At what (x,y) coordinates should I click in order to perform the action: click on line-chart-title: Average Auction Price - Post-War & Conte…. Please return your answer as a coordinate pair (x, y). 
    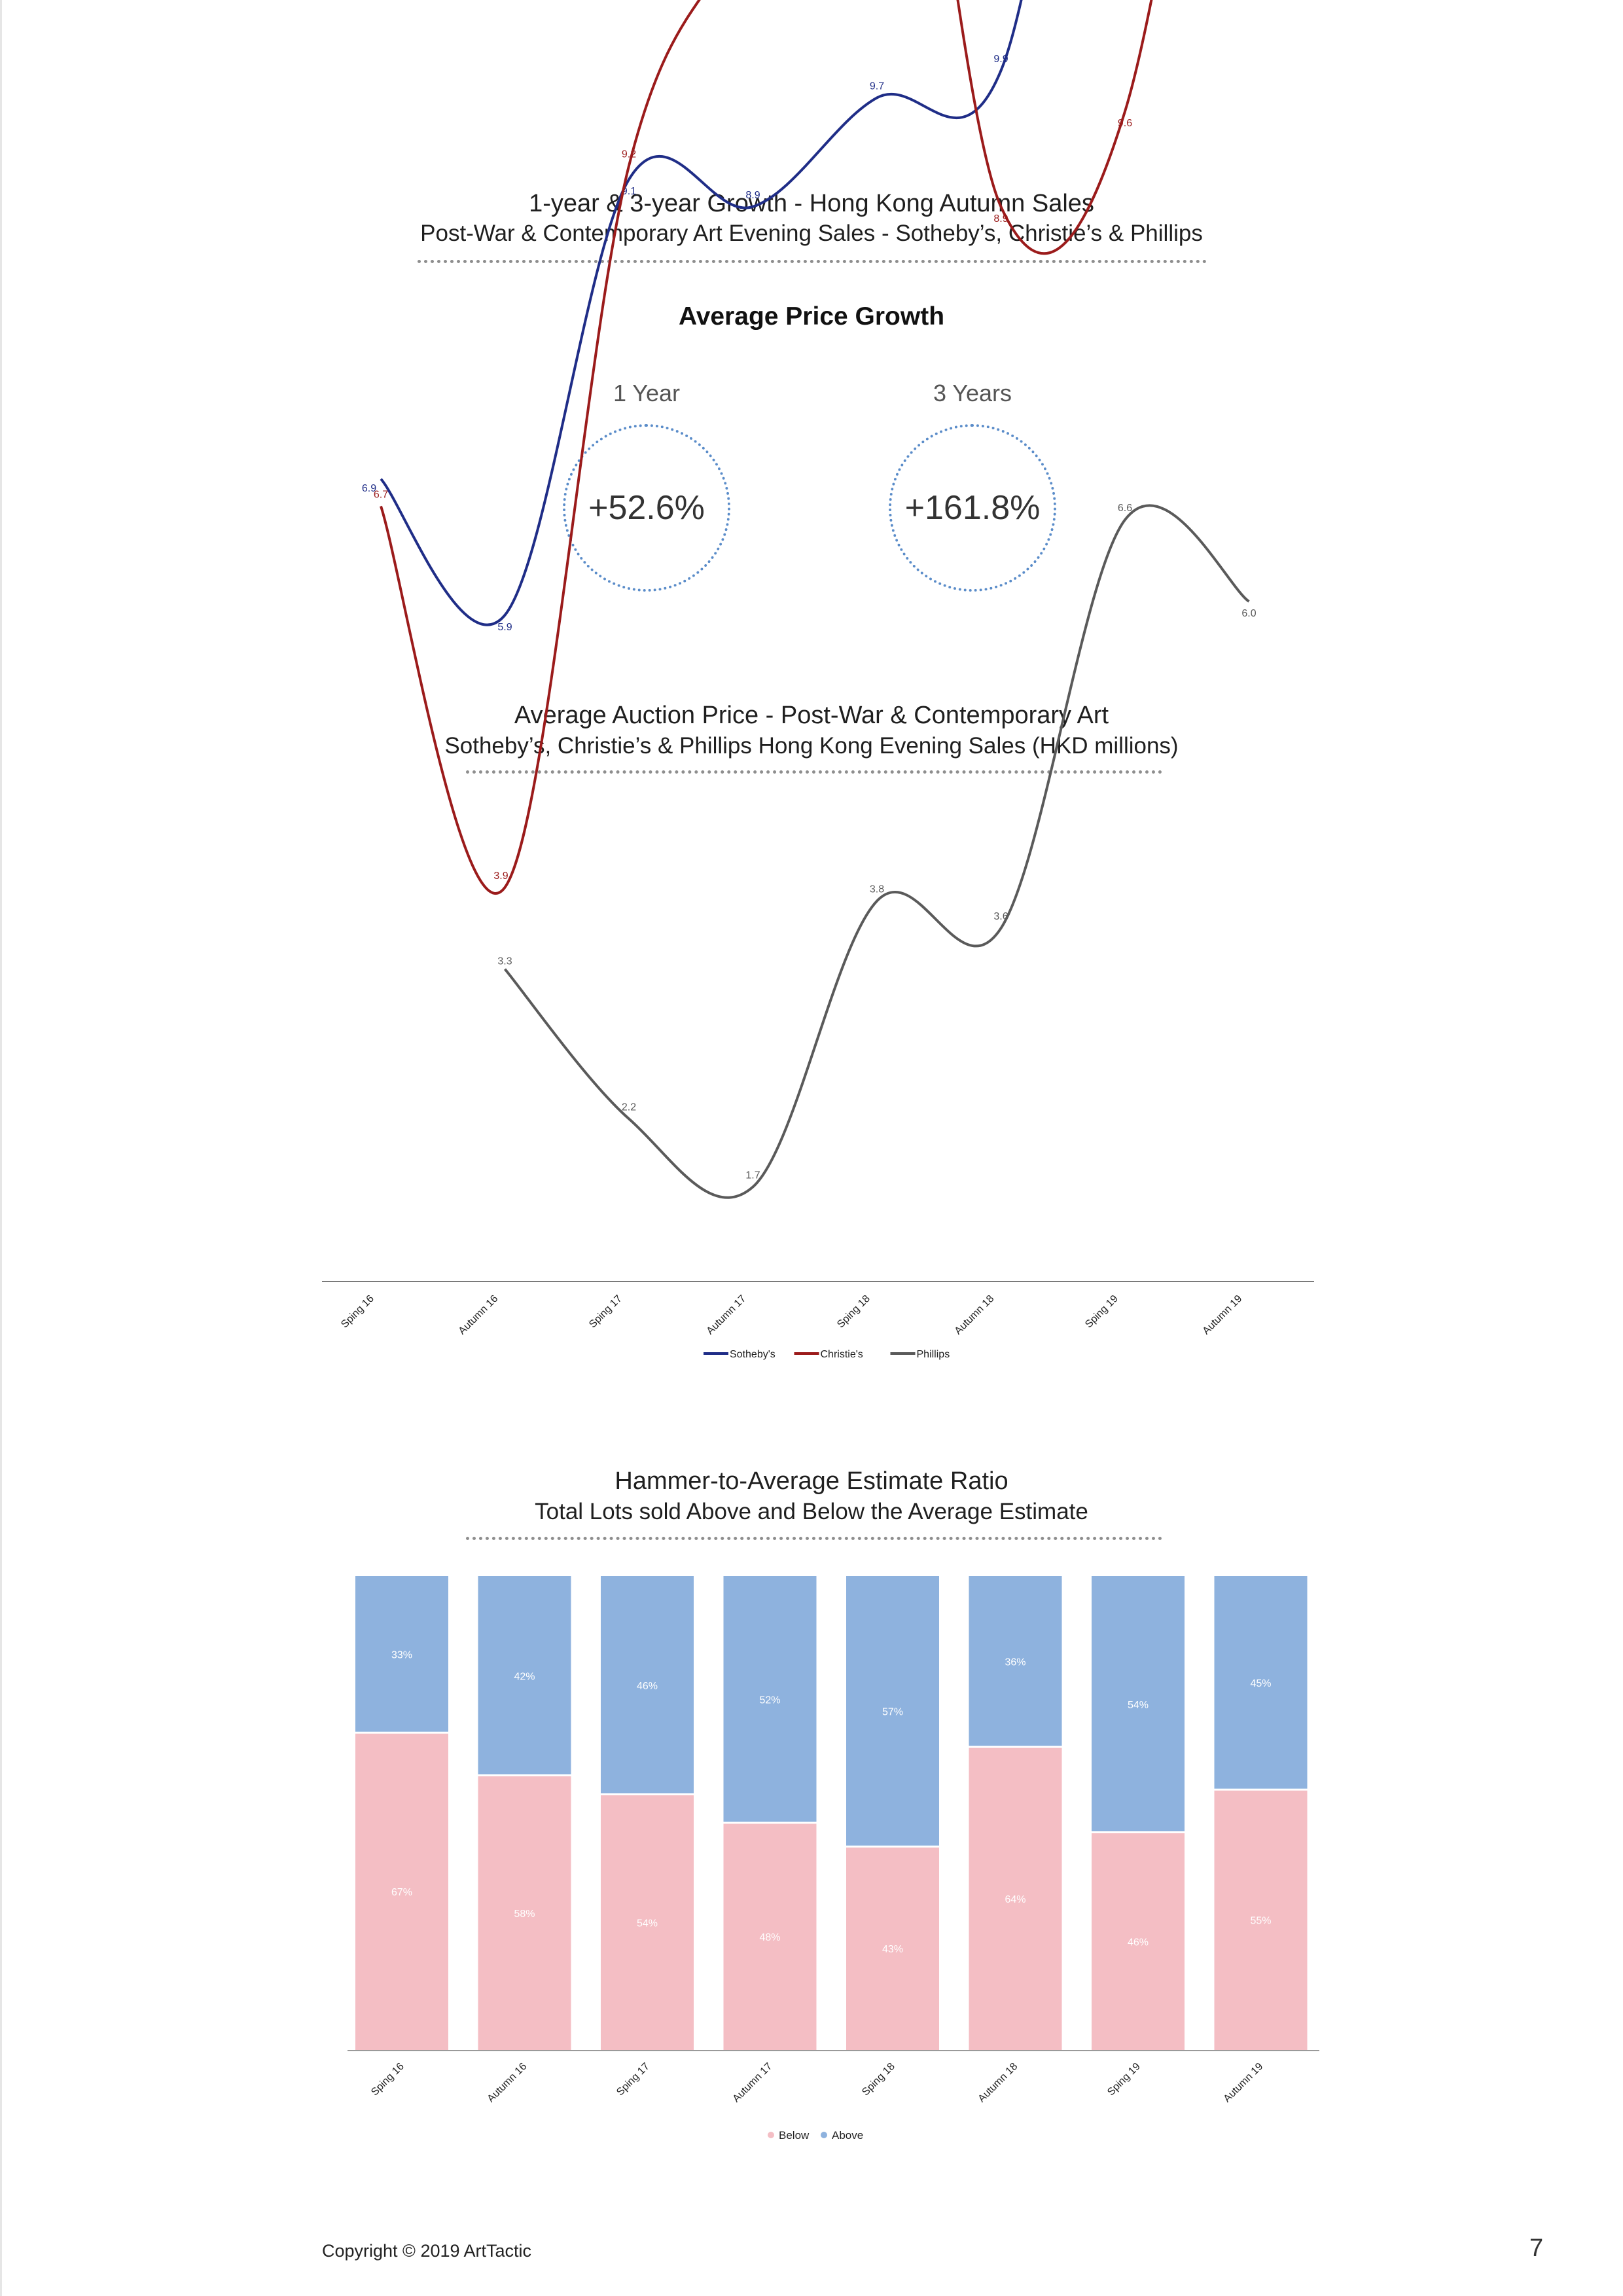
    Looking at the image, I should click on (811, 715).